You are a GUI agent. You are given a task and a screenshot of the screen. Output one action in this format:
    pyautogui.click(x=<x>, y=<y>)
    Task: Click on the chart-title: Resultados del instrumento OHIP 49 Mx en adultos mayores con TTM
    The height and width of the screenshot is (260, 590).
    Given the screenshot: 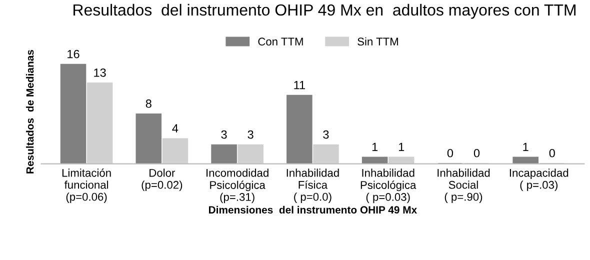 What is the action you would take?
    pyautogui.click(x=325, y=11)
    